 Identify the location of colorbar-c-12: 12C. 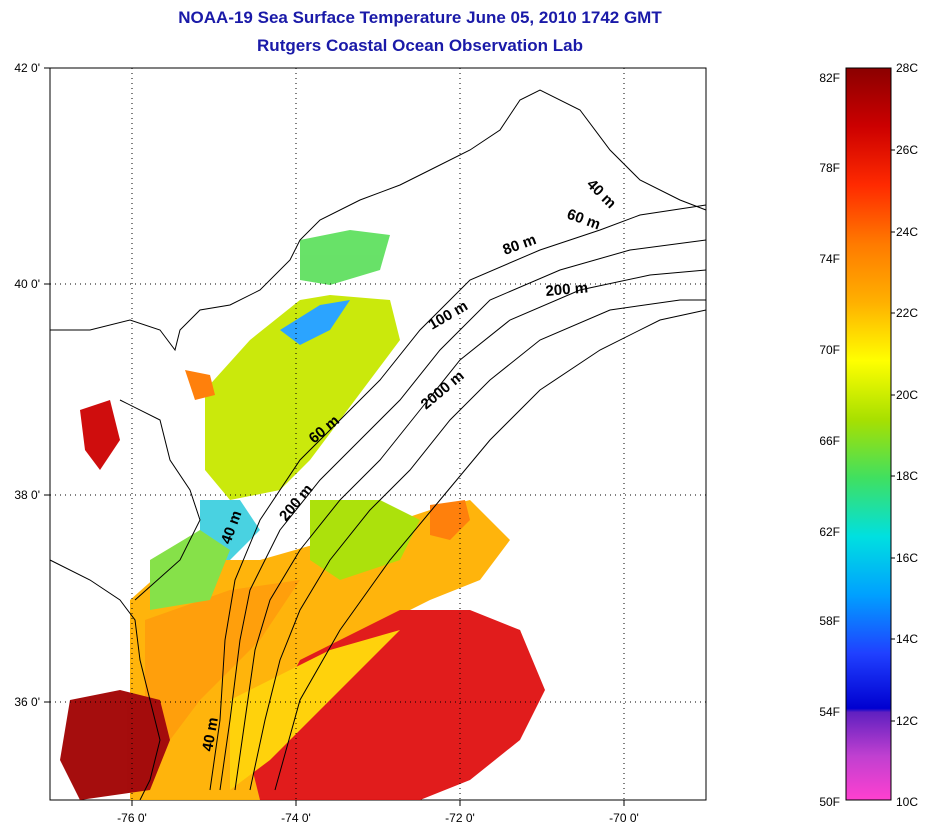
(907, 721).